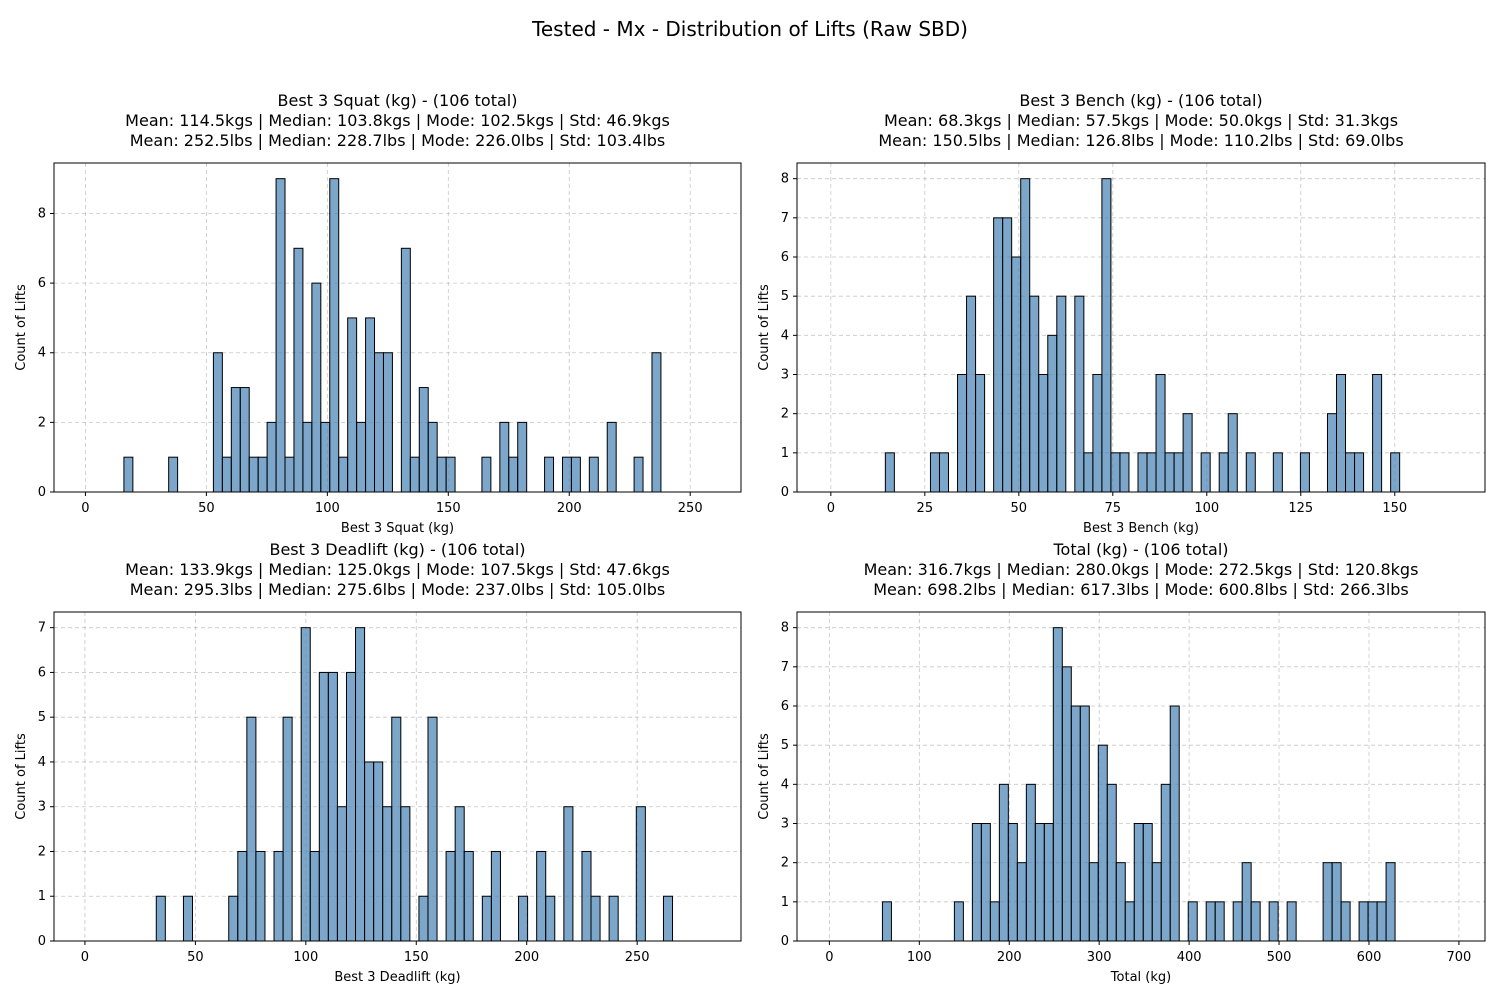 Image resolution: width=1500 pixels, height=1000 pixels. What do you see at coordinates (785, 745) in the screenshot?
I see `total-y-tick-label: 5` at bounding box center [785, 745].